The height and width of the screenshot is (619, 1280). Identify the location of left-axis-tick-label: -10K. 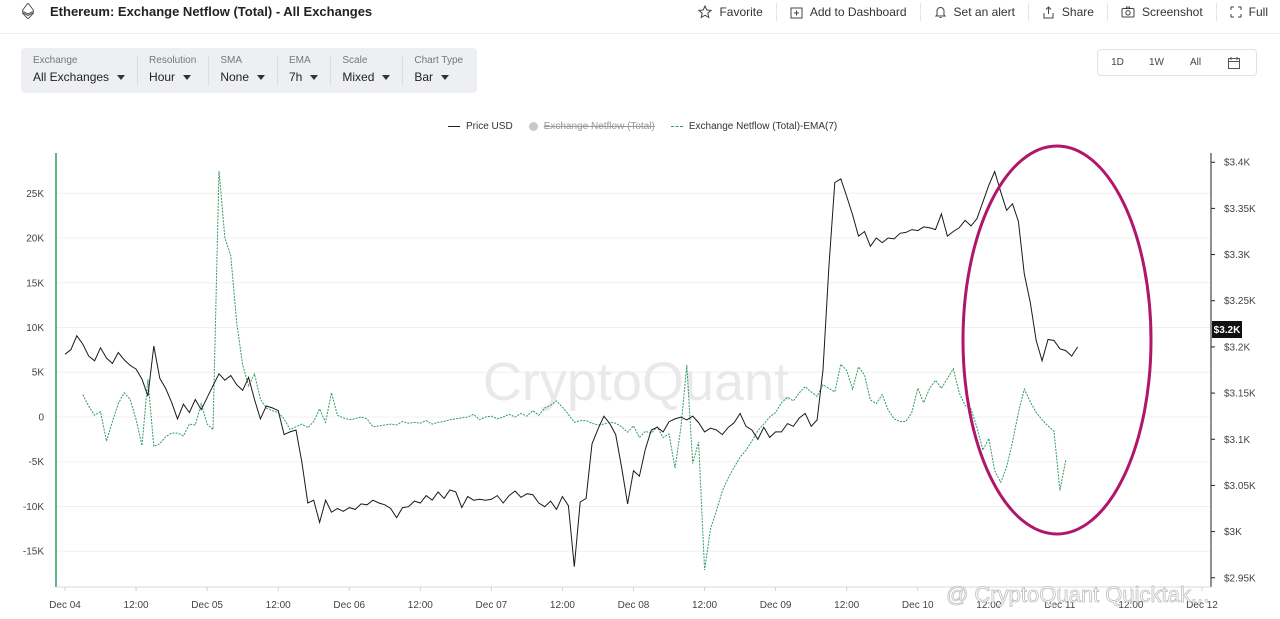
(33, 507).